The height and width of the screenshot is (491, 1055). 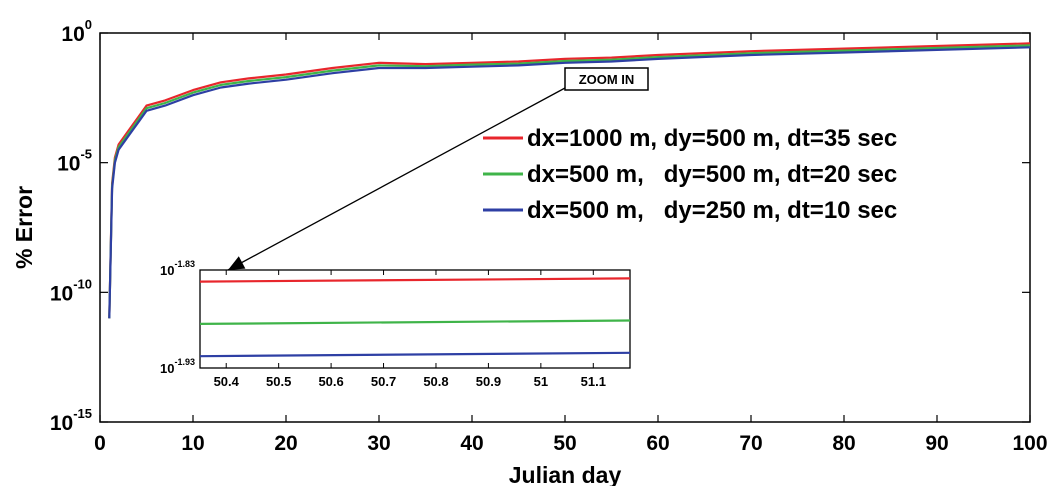 I want to click on inset-plot-area, so click(x=415, y=319).